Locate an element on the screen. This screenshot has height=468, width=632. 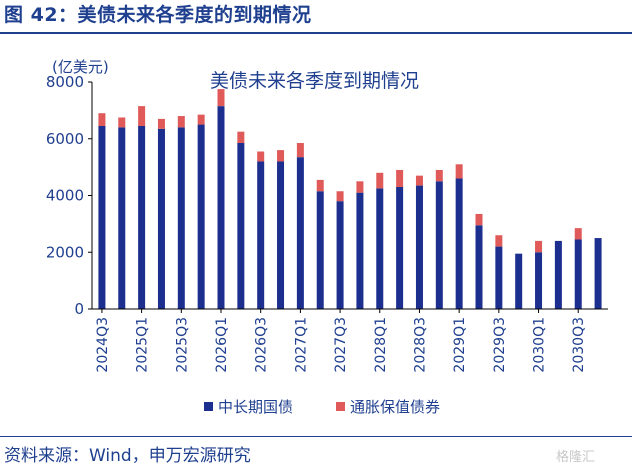
x-tick-label: 2026Q1 is located at coordinates (222, 345).